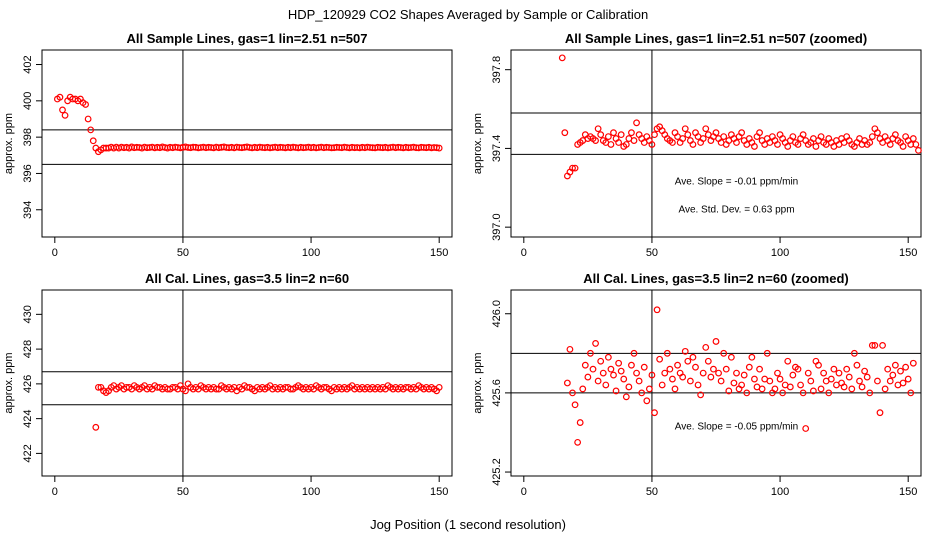 The height and width of the screenshot is (540, 936). I want to click on panel-3-y-tick-label: 428, so click(28, 349).